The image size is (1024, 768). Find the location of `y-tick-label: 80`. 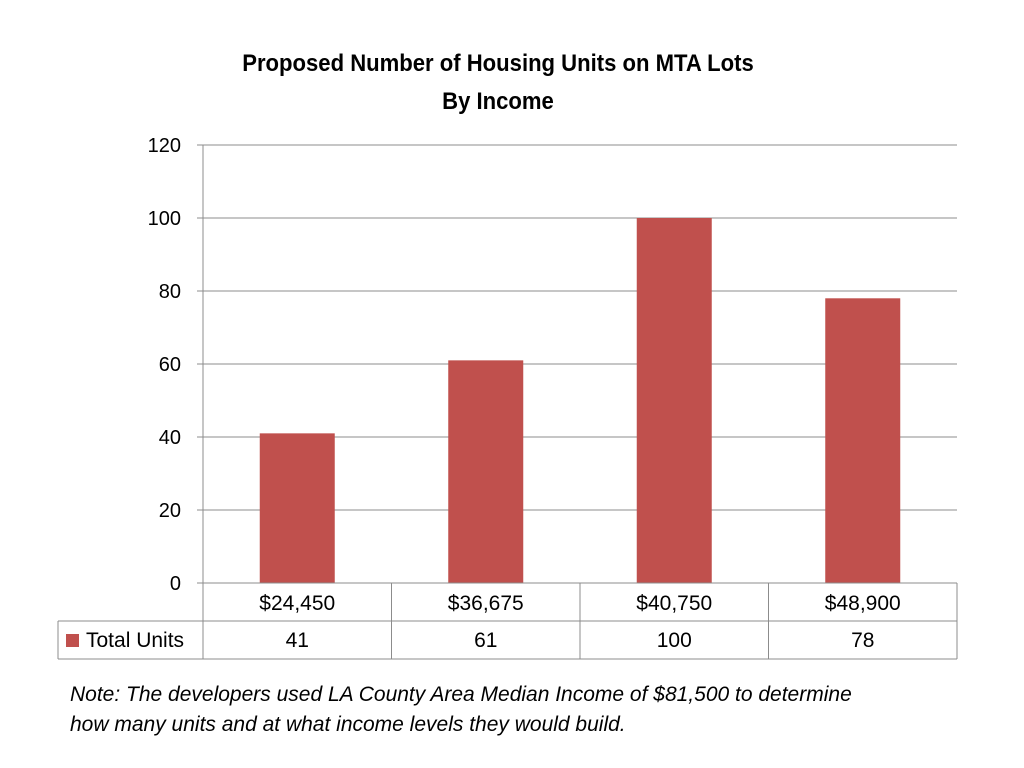

y-tick-label: 80 is located at coordinates (170, 292).